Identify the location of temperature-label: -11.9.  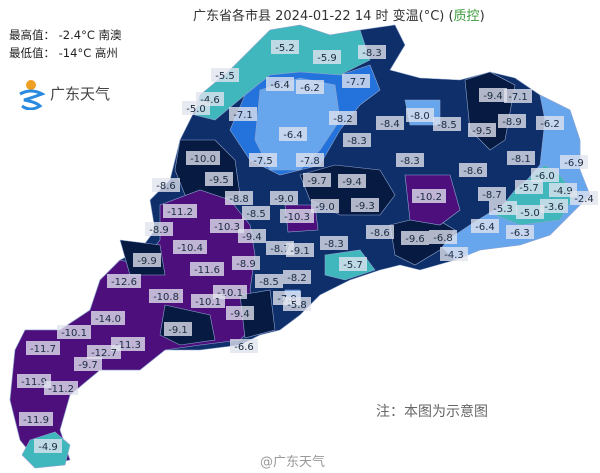
(34, 381).